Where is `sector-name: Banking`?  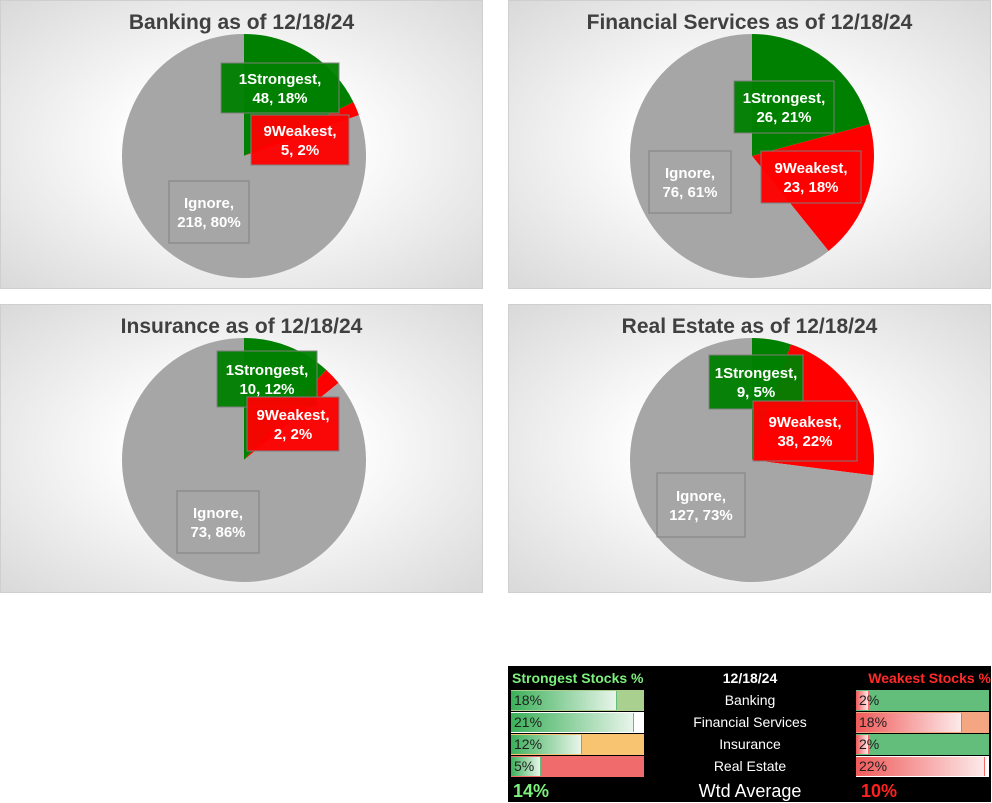
sector-name: Banking is located at coordinates (750, 700).